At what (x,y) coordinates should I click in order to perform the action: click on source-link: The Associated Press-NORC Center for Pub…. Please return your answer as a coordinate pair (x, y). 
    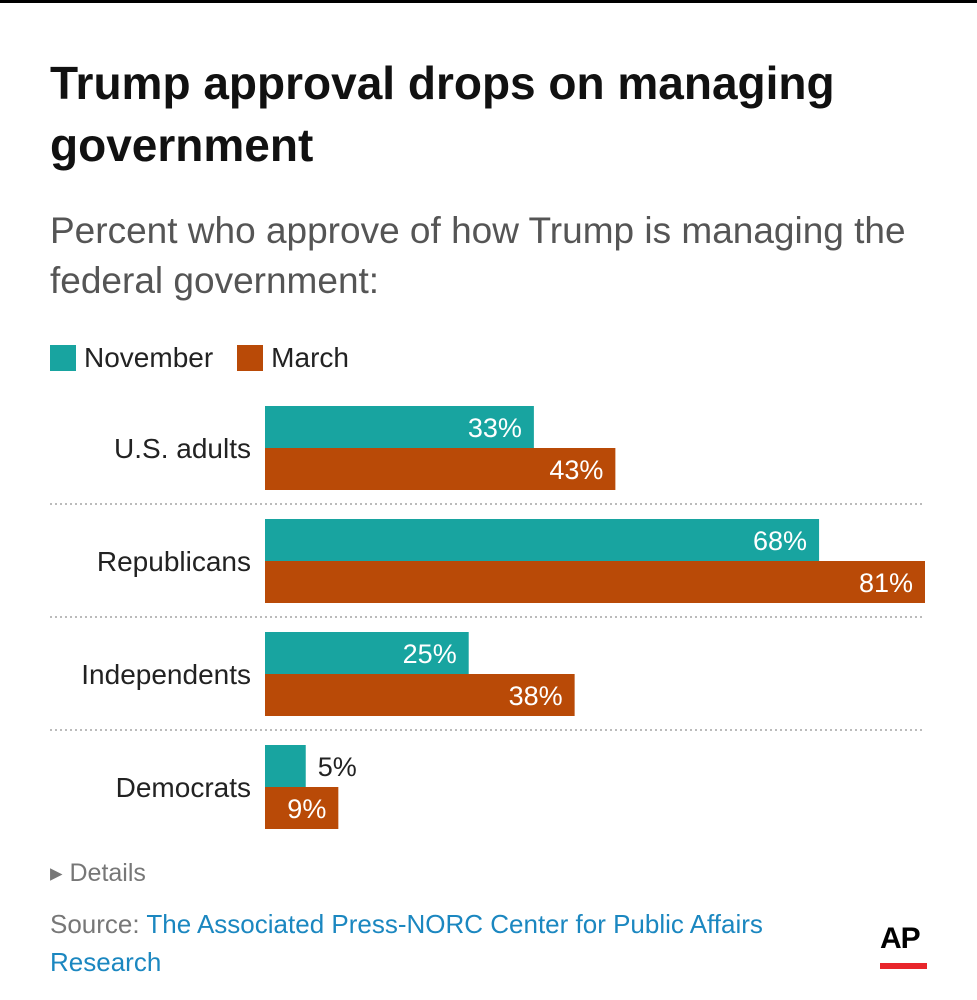
    Looking at the image, I should click on (406, 943).